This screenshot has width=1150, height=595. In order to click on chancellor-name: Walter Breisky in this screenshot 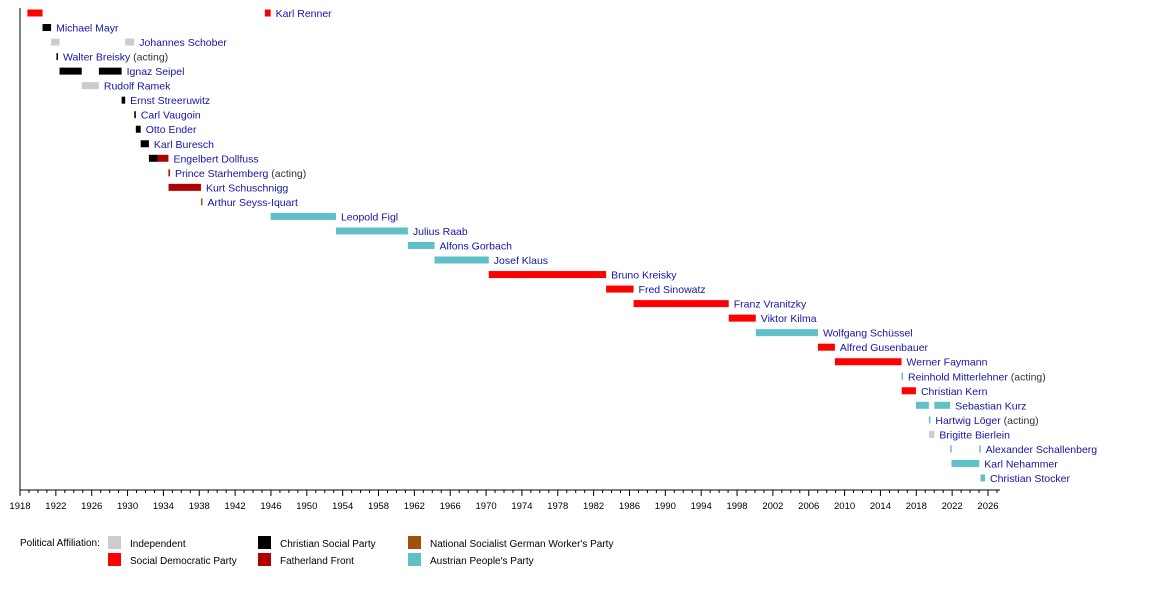, I will do `click(97, 58)`.